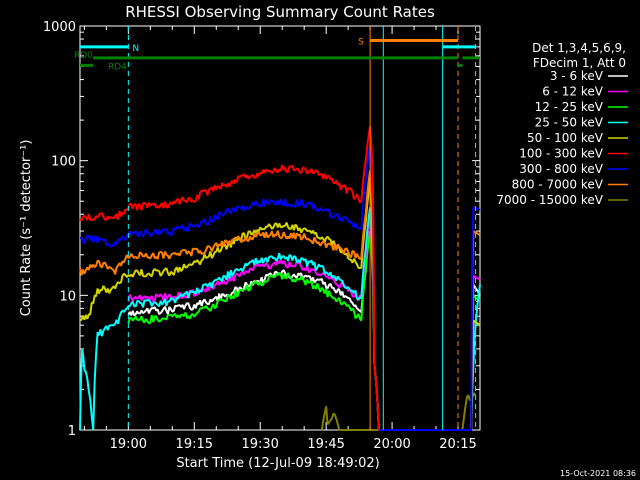 This screenshot has width=640, height=480. Describe the element at coordinates (561, 169) in the screenshot. I see `legend-label: 300 - 800 keV` at that location.